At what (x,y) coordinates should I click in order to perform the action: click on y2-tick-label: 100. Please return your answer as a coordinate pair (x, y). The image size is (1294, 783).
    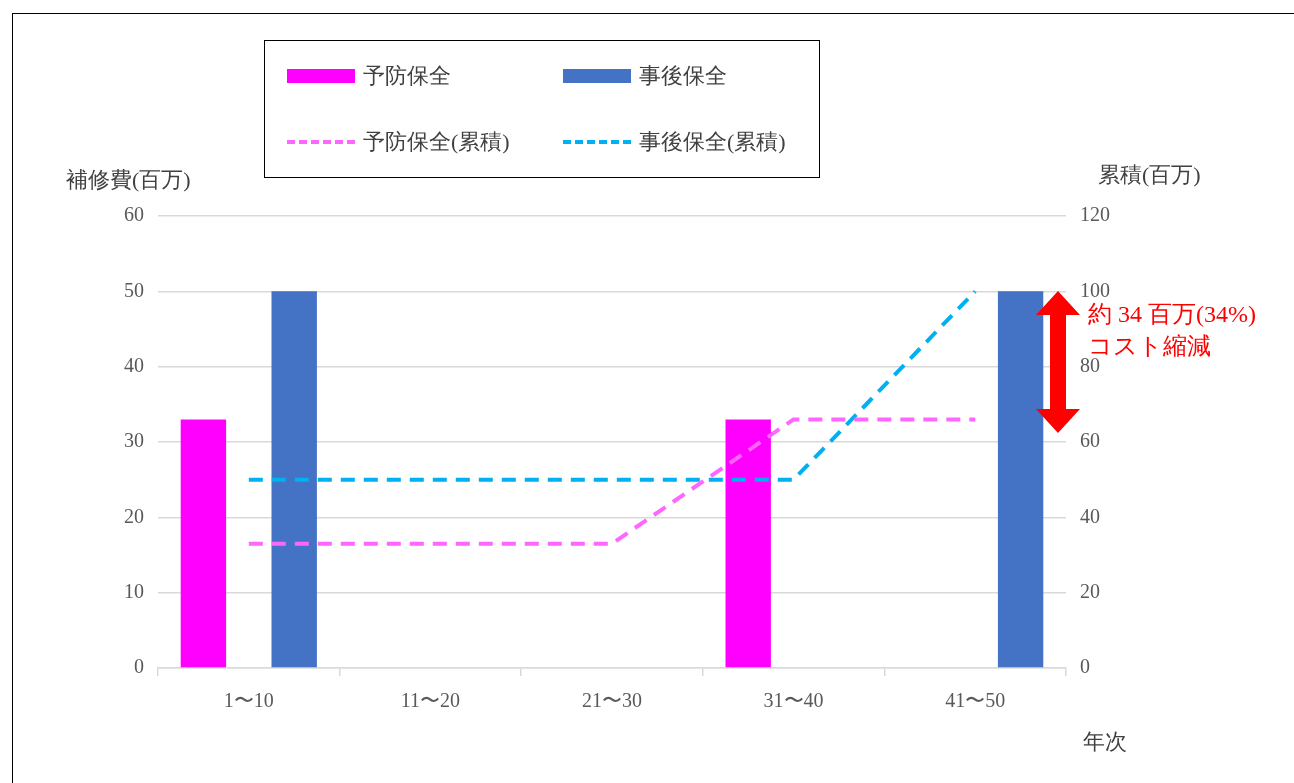
    Looking at the image, I should click on (1095, 289).